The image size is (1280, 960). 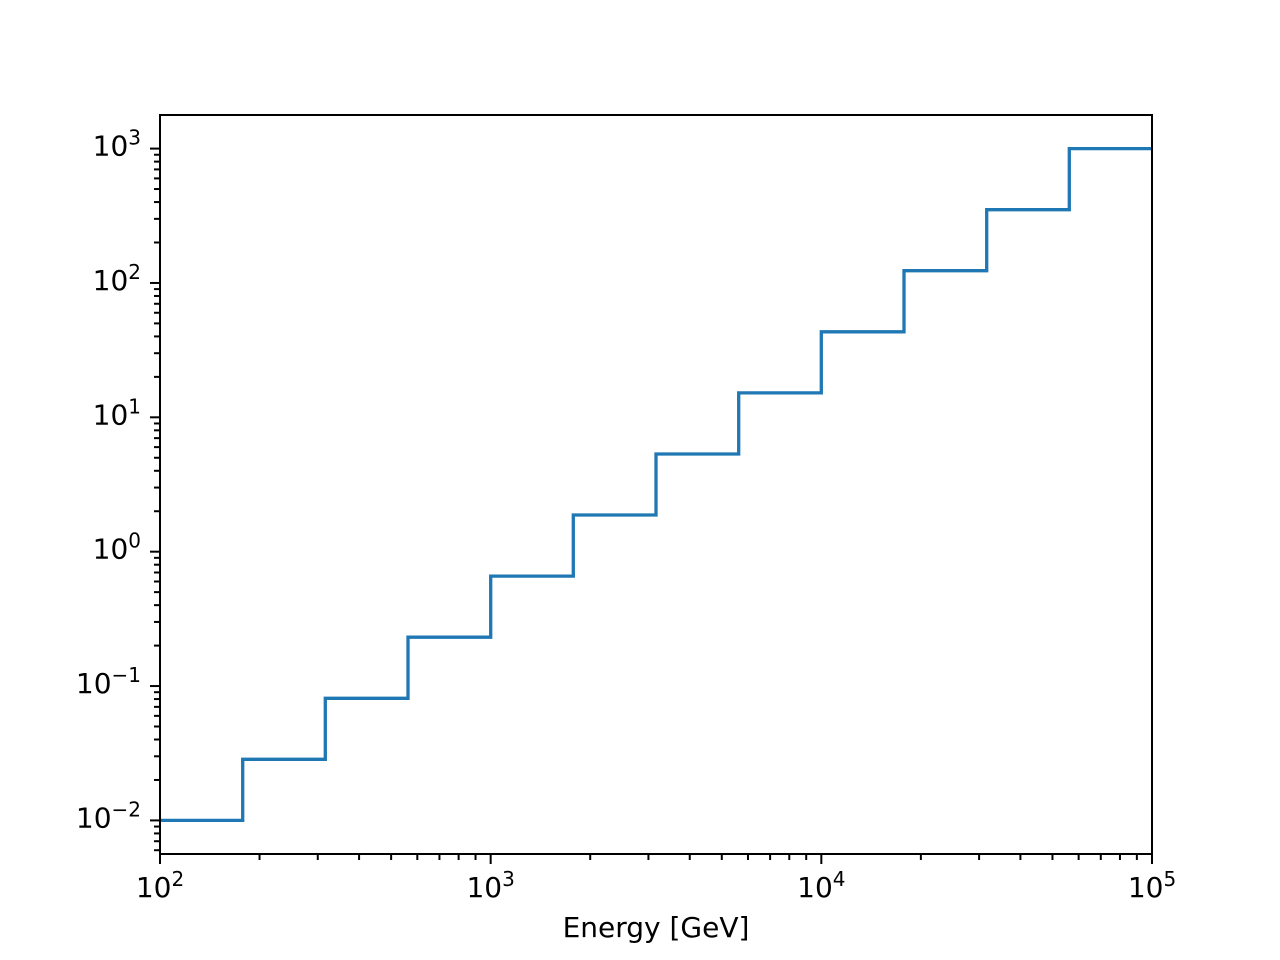 What do you see at coordinates (656, 927) in the screenshot?
I see `x-axis-label: Energy [GeV]` at bounding box center [656, 927].